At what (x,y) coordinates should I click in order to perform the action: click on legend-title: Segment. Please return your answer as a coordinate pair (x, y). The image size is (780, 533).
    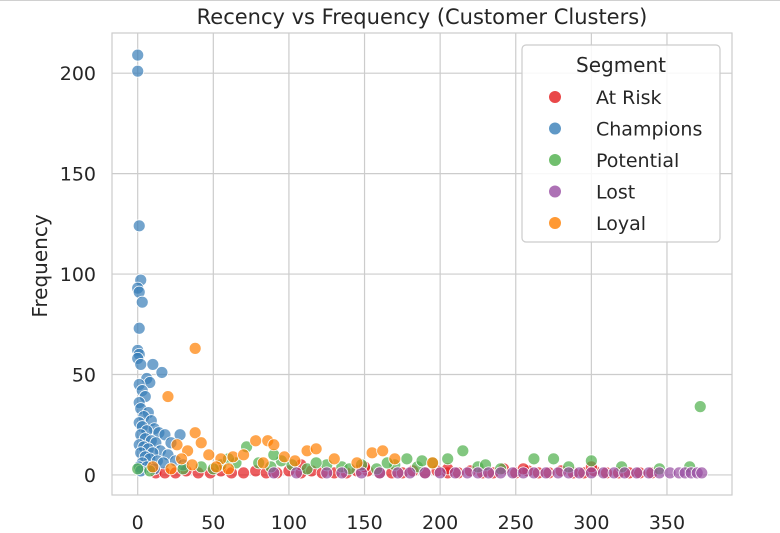
    Looking at the image, I should click on (621, 65).